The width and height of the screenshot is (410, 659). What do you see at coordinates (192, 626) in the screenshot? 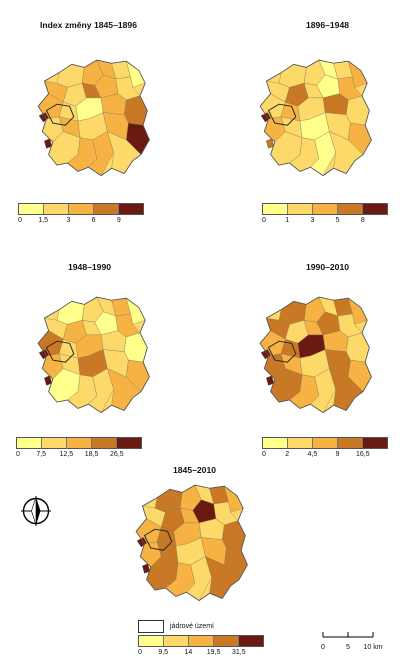
I see `core-territory-label: jádrové území` at bounding box center [192, 626].